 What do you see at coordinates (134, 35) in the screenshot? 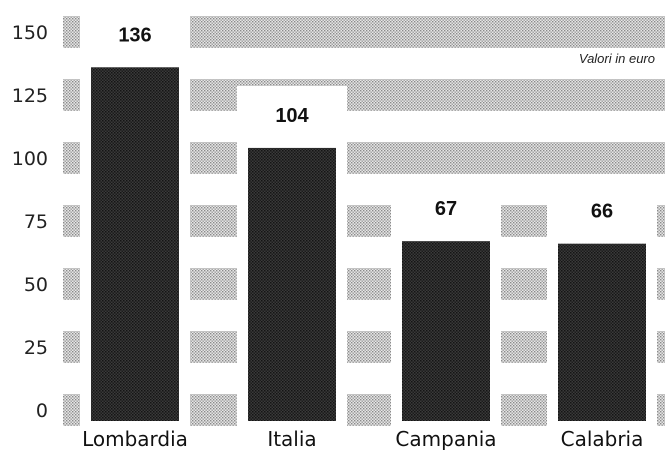
I see `value-label: 136` at bounding box center [134, 35].